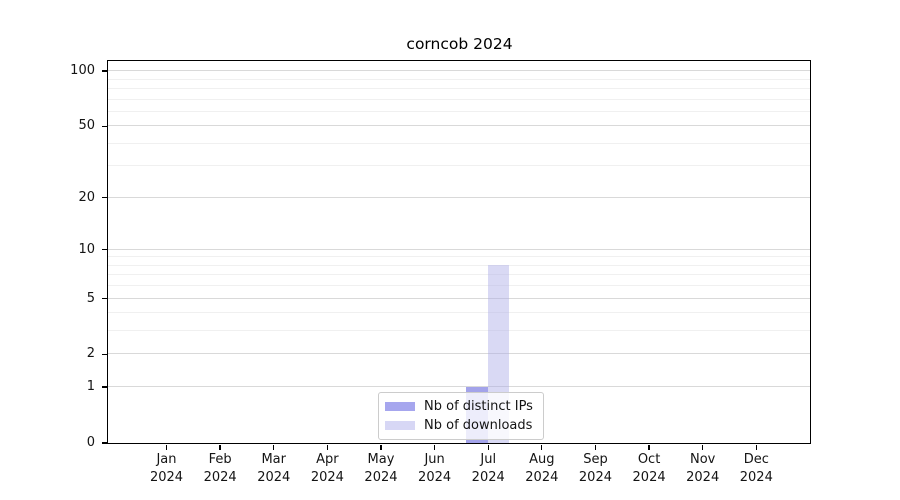 Image resolution: width=900 pixels, height=500 pixels. Describe the element at coordinates (86, 249) in the screenshot. I see `y-tick-label-10: 10` at that location.